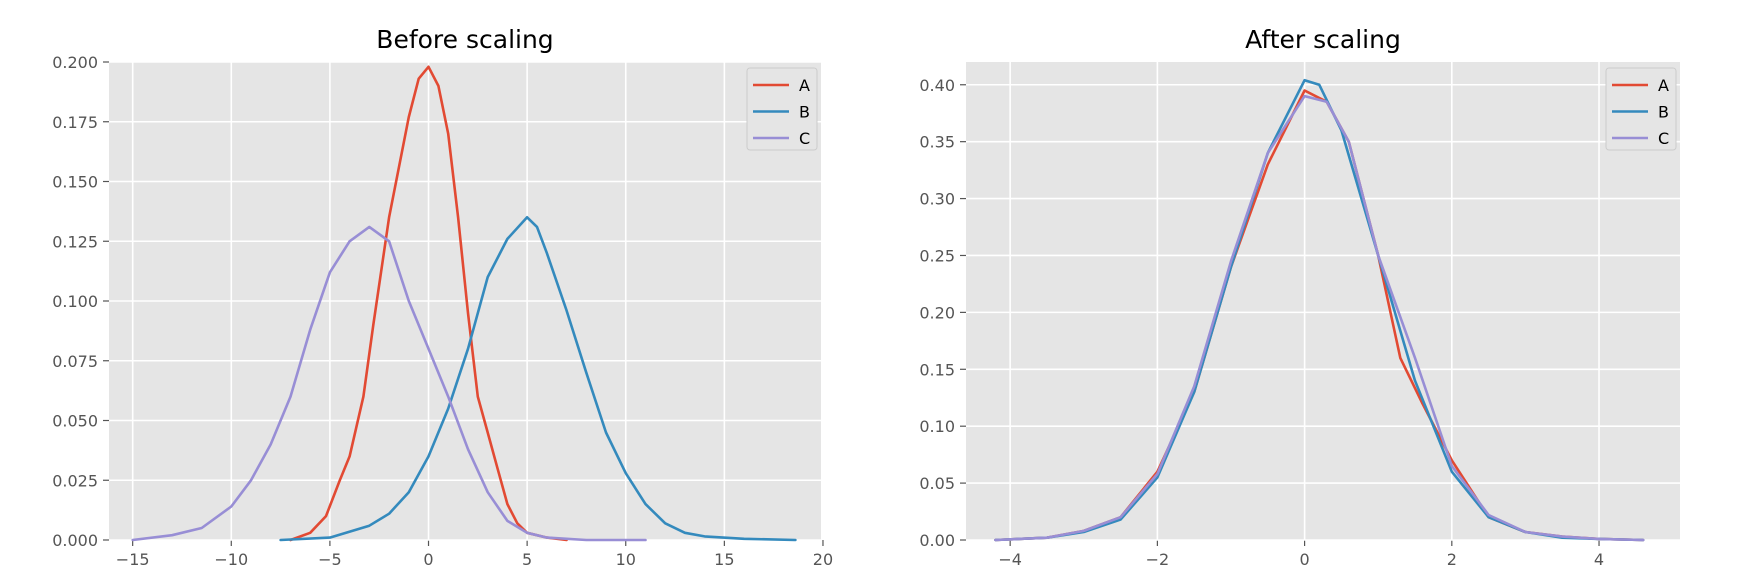  What do you see at coordinates (133, 559) in the screenshot?
I see `x-tick-label: −15` at bounding box center [133, 559].